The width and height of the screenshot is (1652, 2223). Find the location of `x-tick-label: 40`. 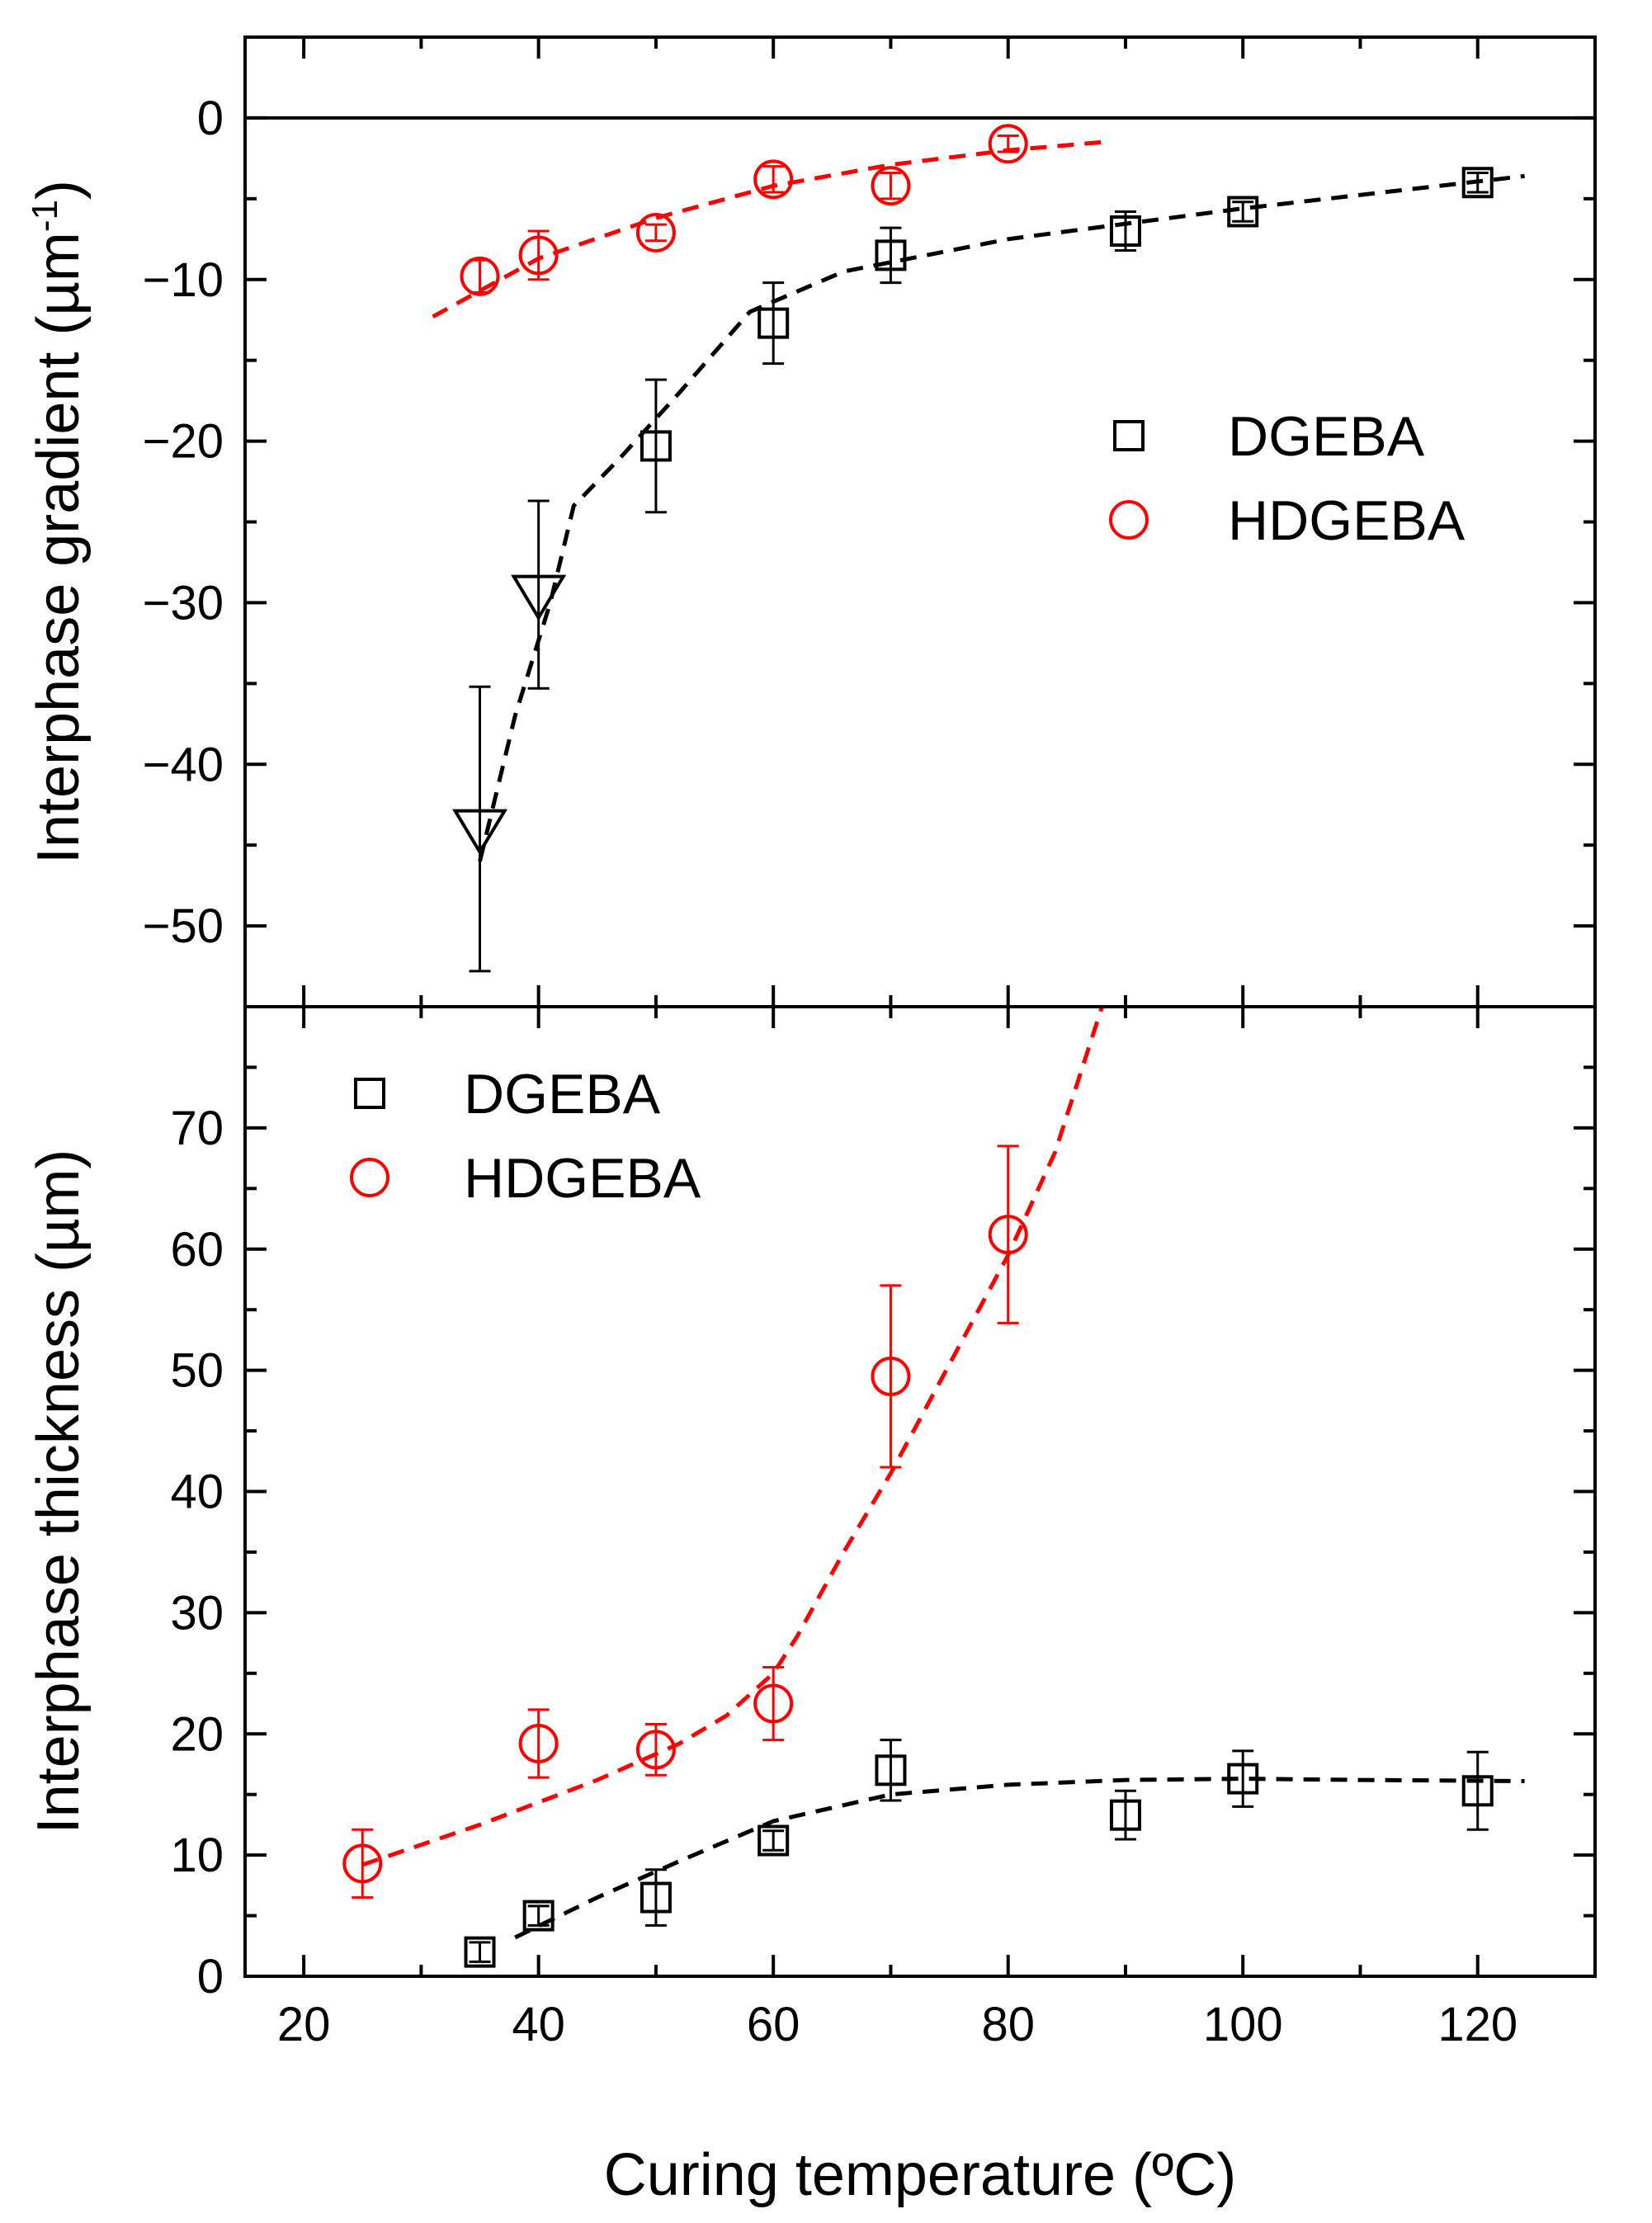

x-tick-label: 40 is located at coordinates (539, 2024).